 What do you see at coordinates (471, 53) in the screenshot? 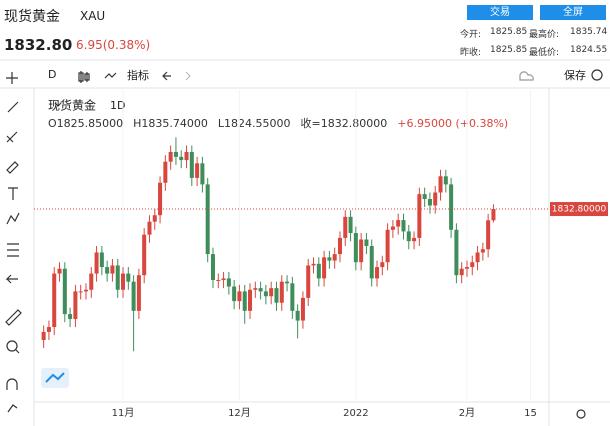
I see `stat-label: 昨收:` at bounding box center [471, 53].